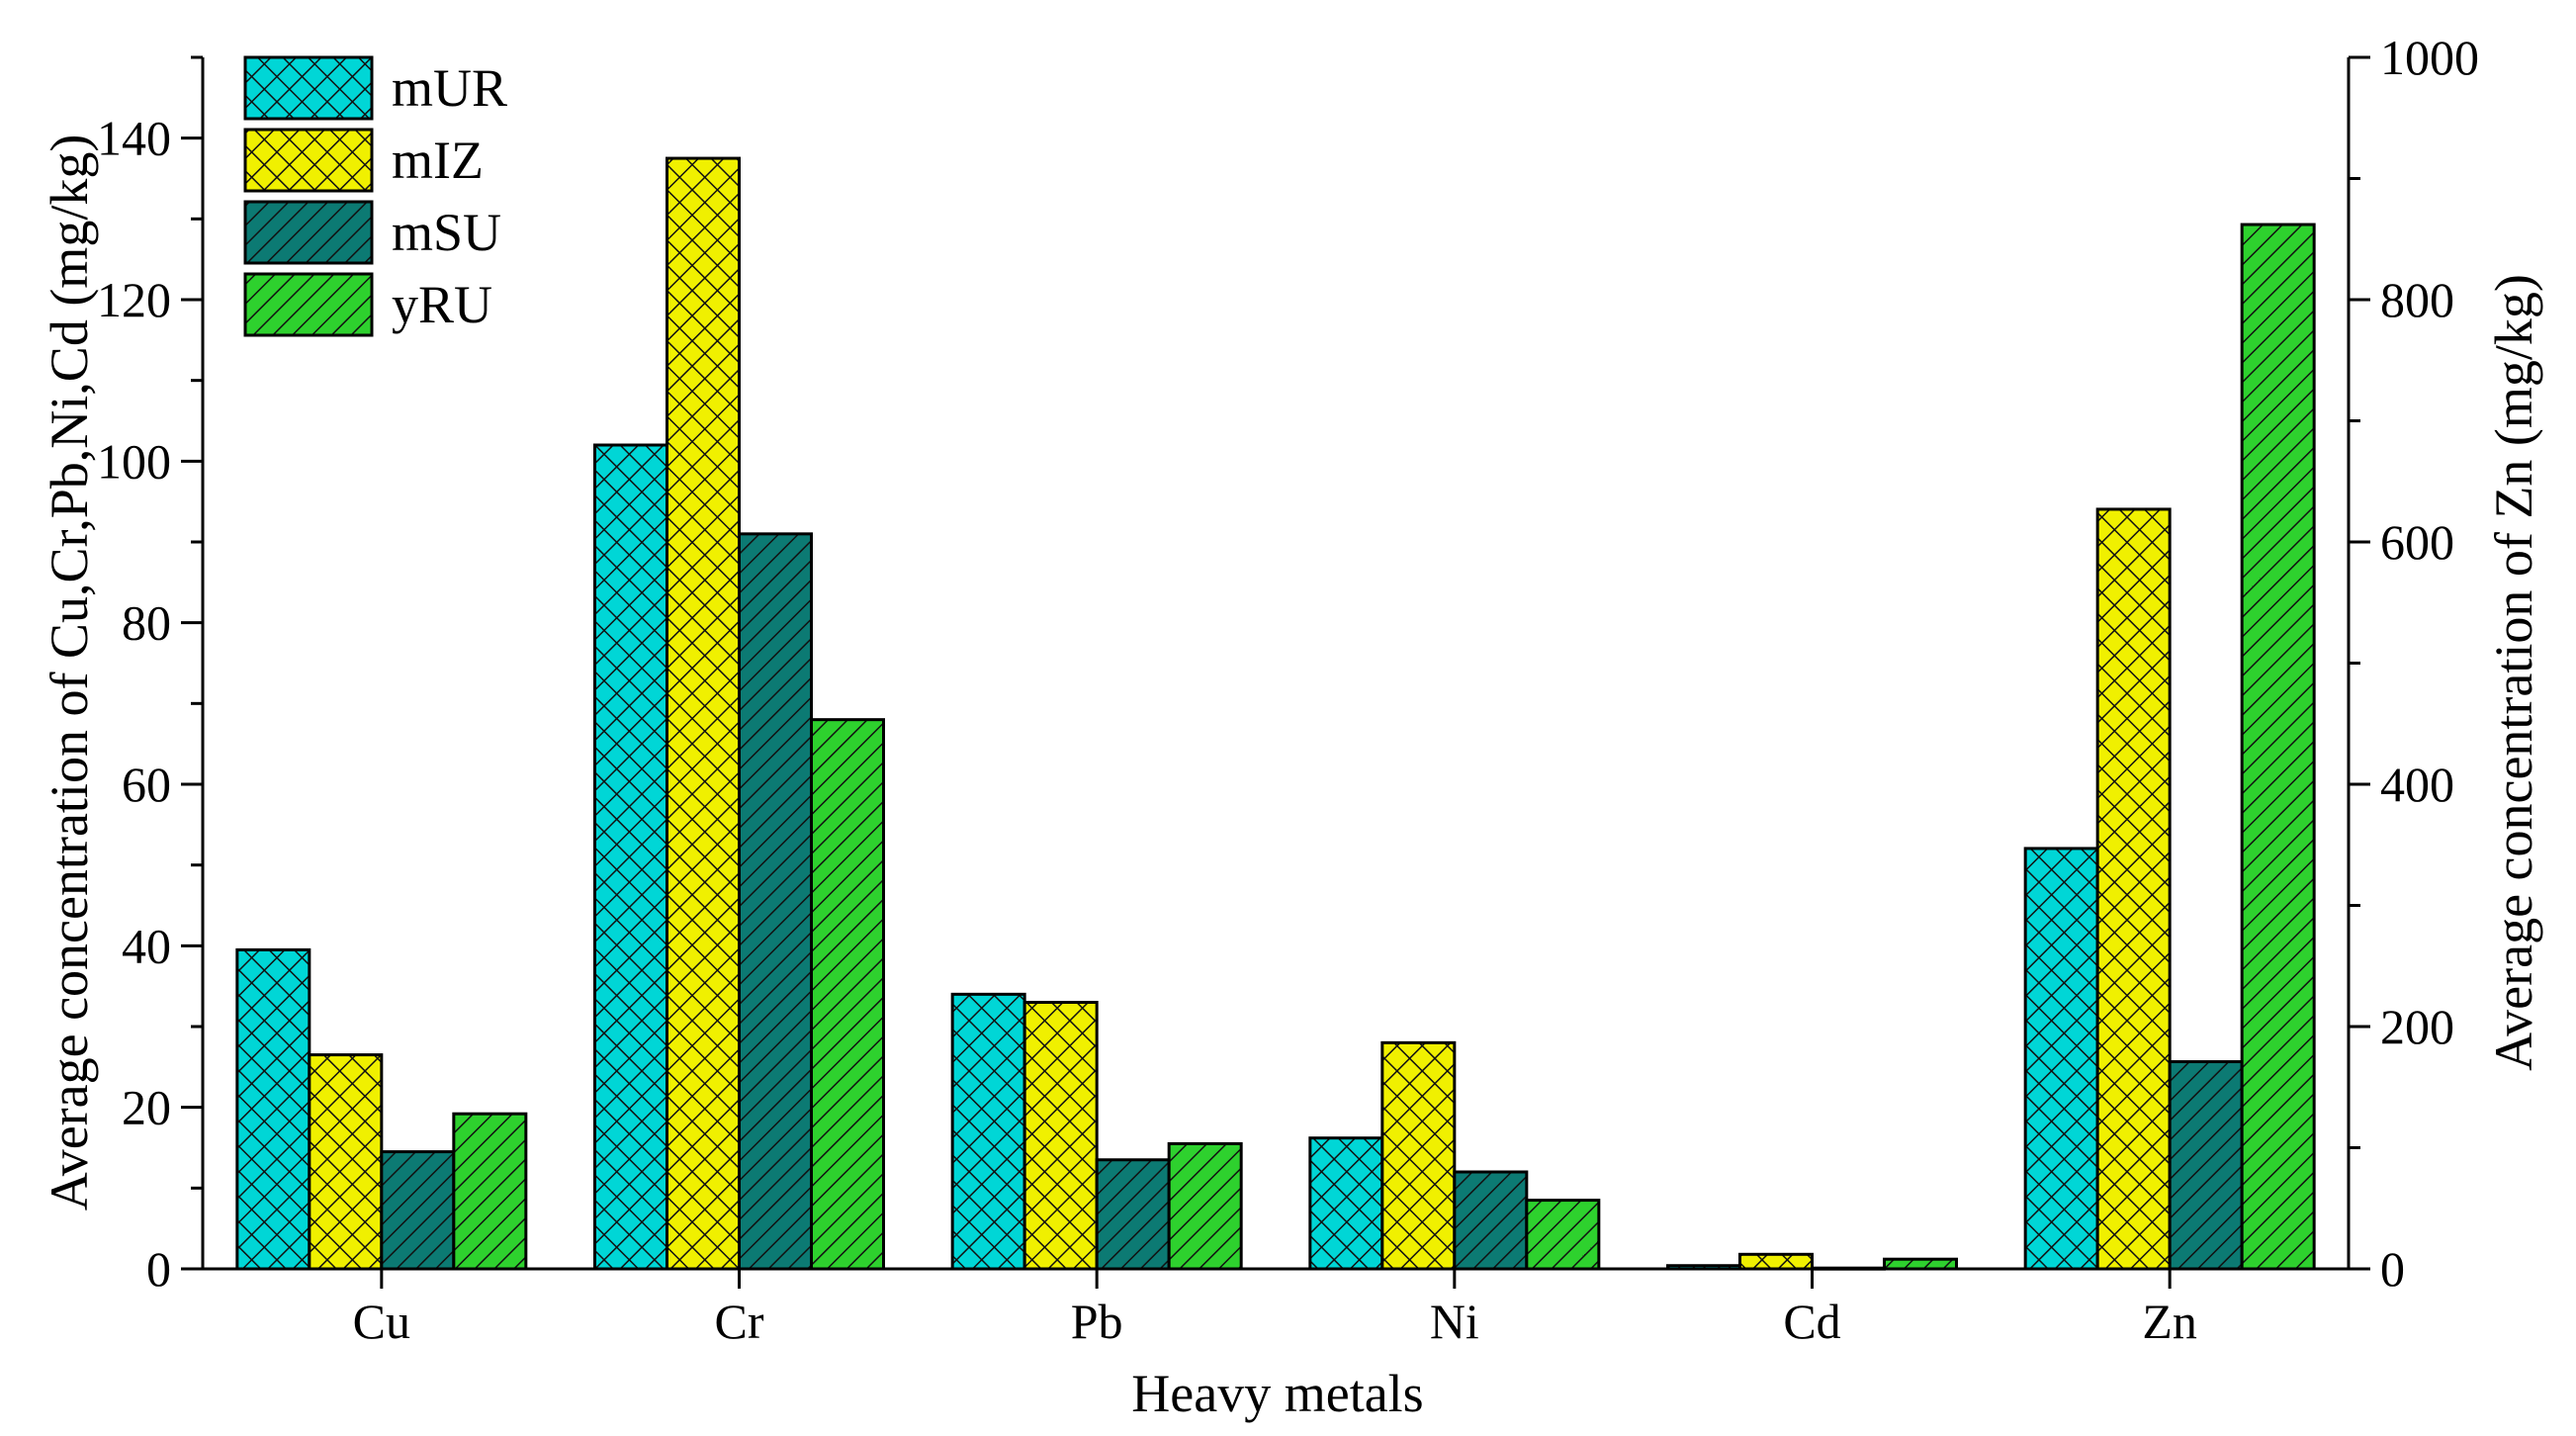 Image resolution: width=2576 pixels, height=1436 pixels. I want to click on bar-pattern-mUR-Cu, so click(273, 1109).